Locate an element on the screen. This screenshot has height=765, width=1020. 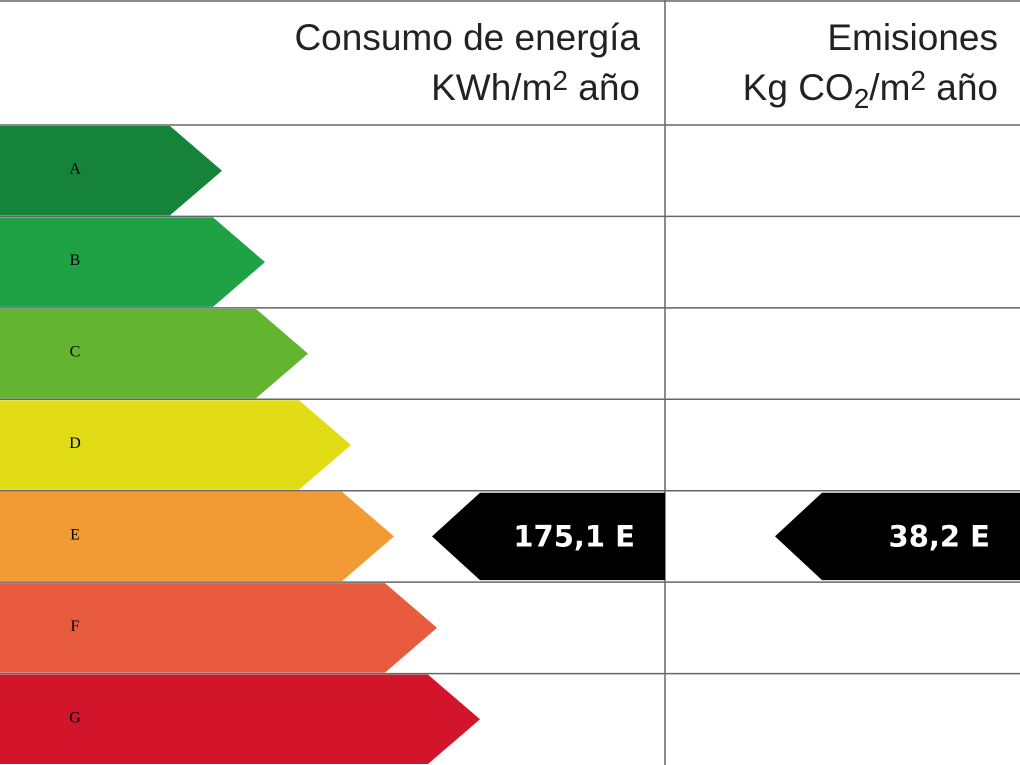
unit-part: KWh/m is located at coordinates (491, 87).